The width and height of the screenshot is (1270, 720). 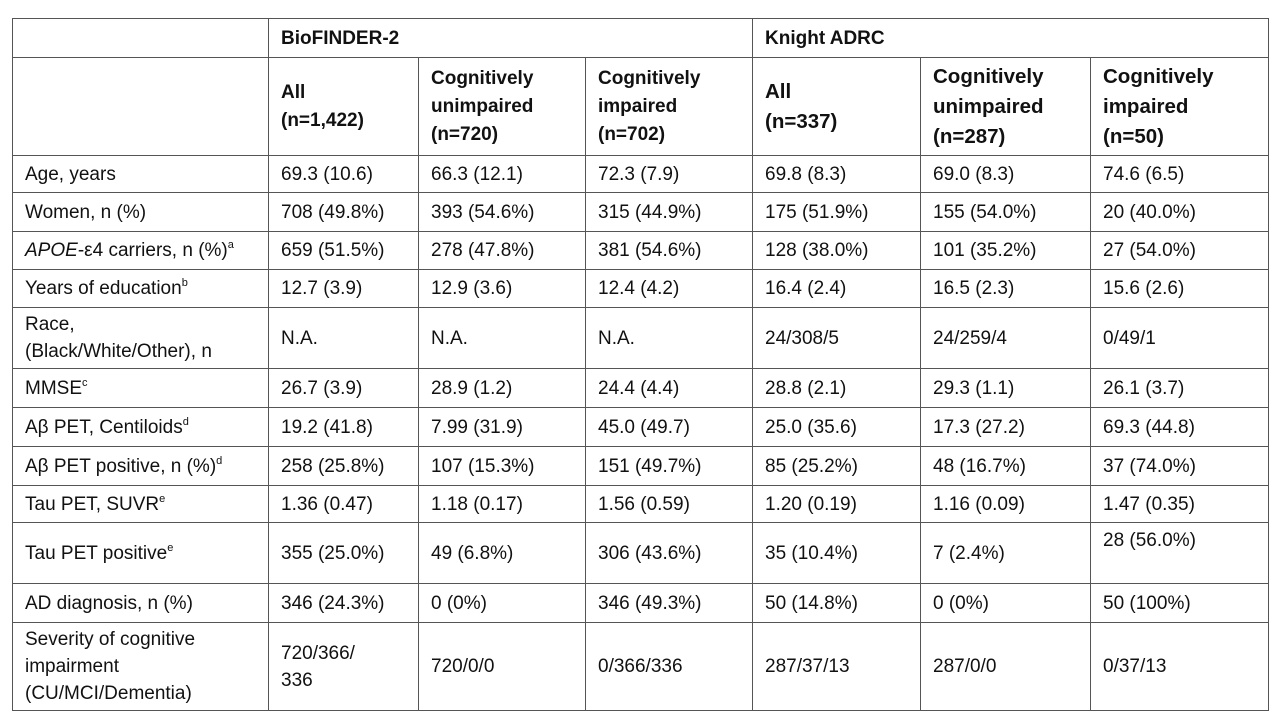 I want to click on cell-line: (n=337), so click(x=801, y=121).